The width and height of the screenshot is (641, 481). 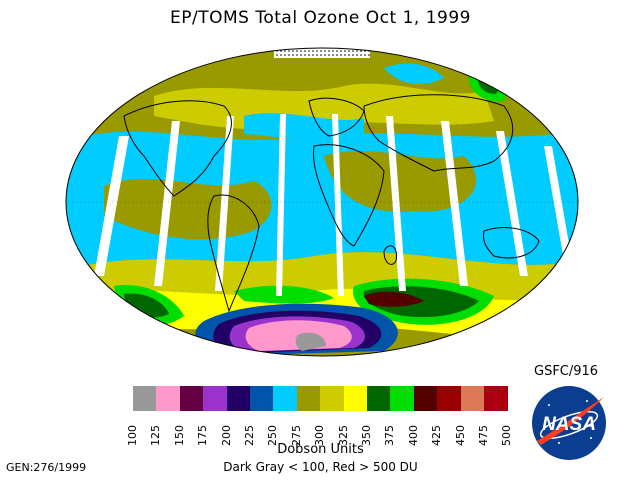 I want to click on nasa-logo-icon: NASA, so click(x=569, y=423).